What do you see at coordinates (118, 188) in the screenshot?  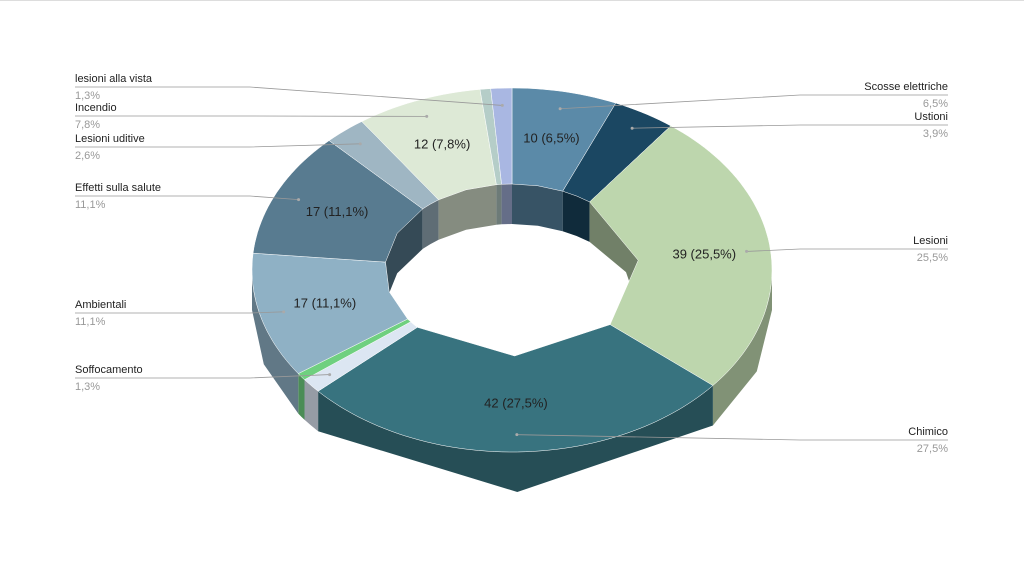 I see `category-label: Effetti sulla salute` at bounding box center [118, 188].